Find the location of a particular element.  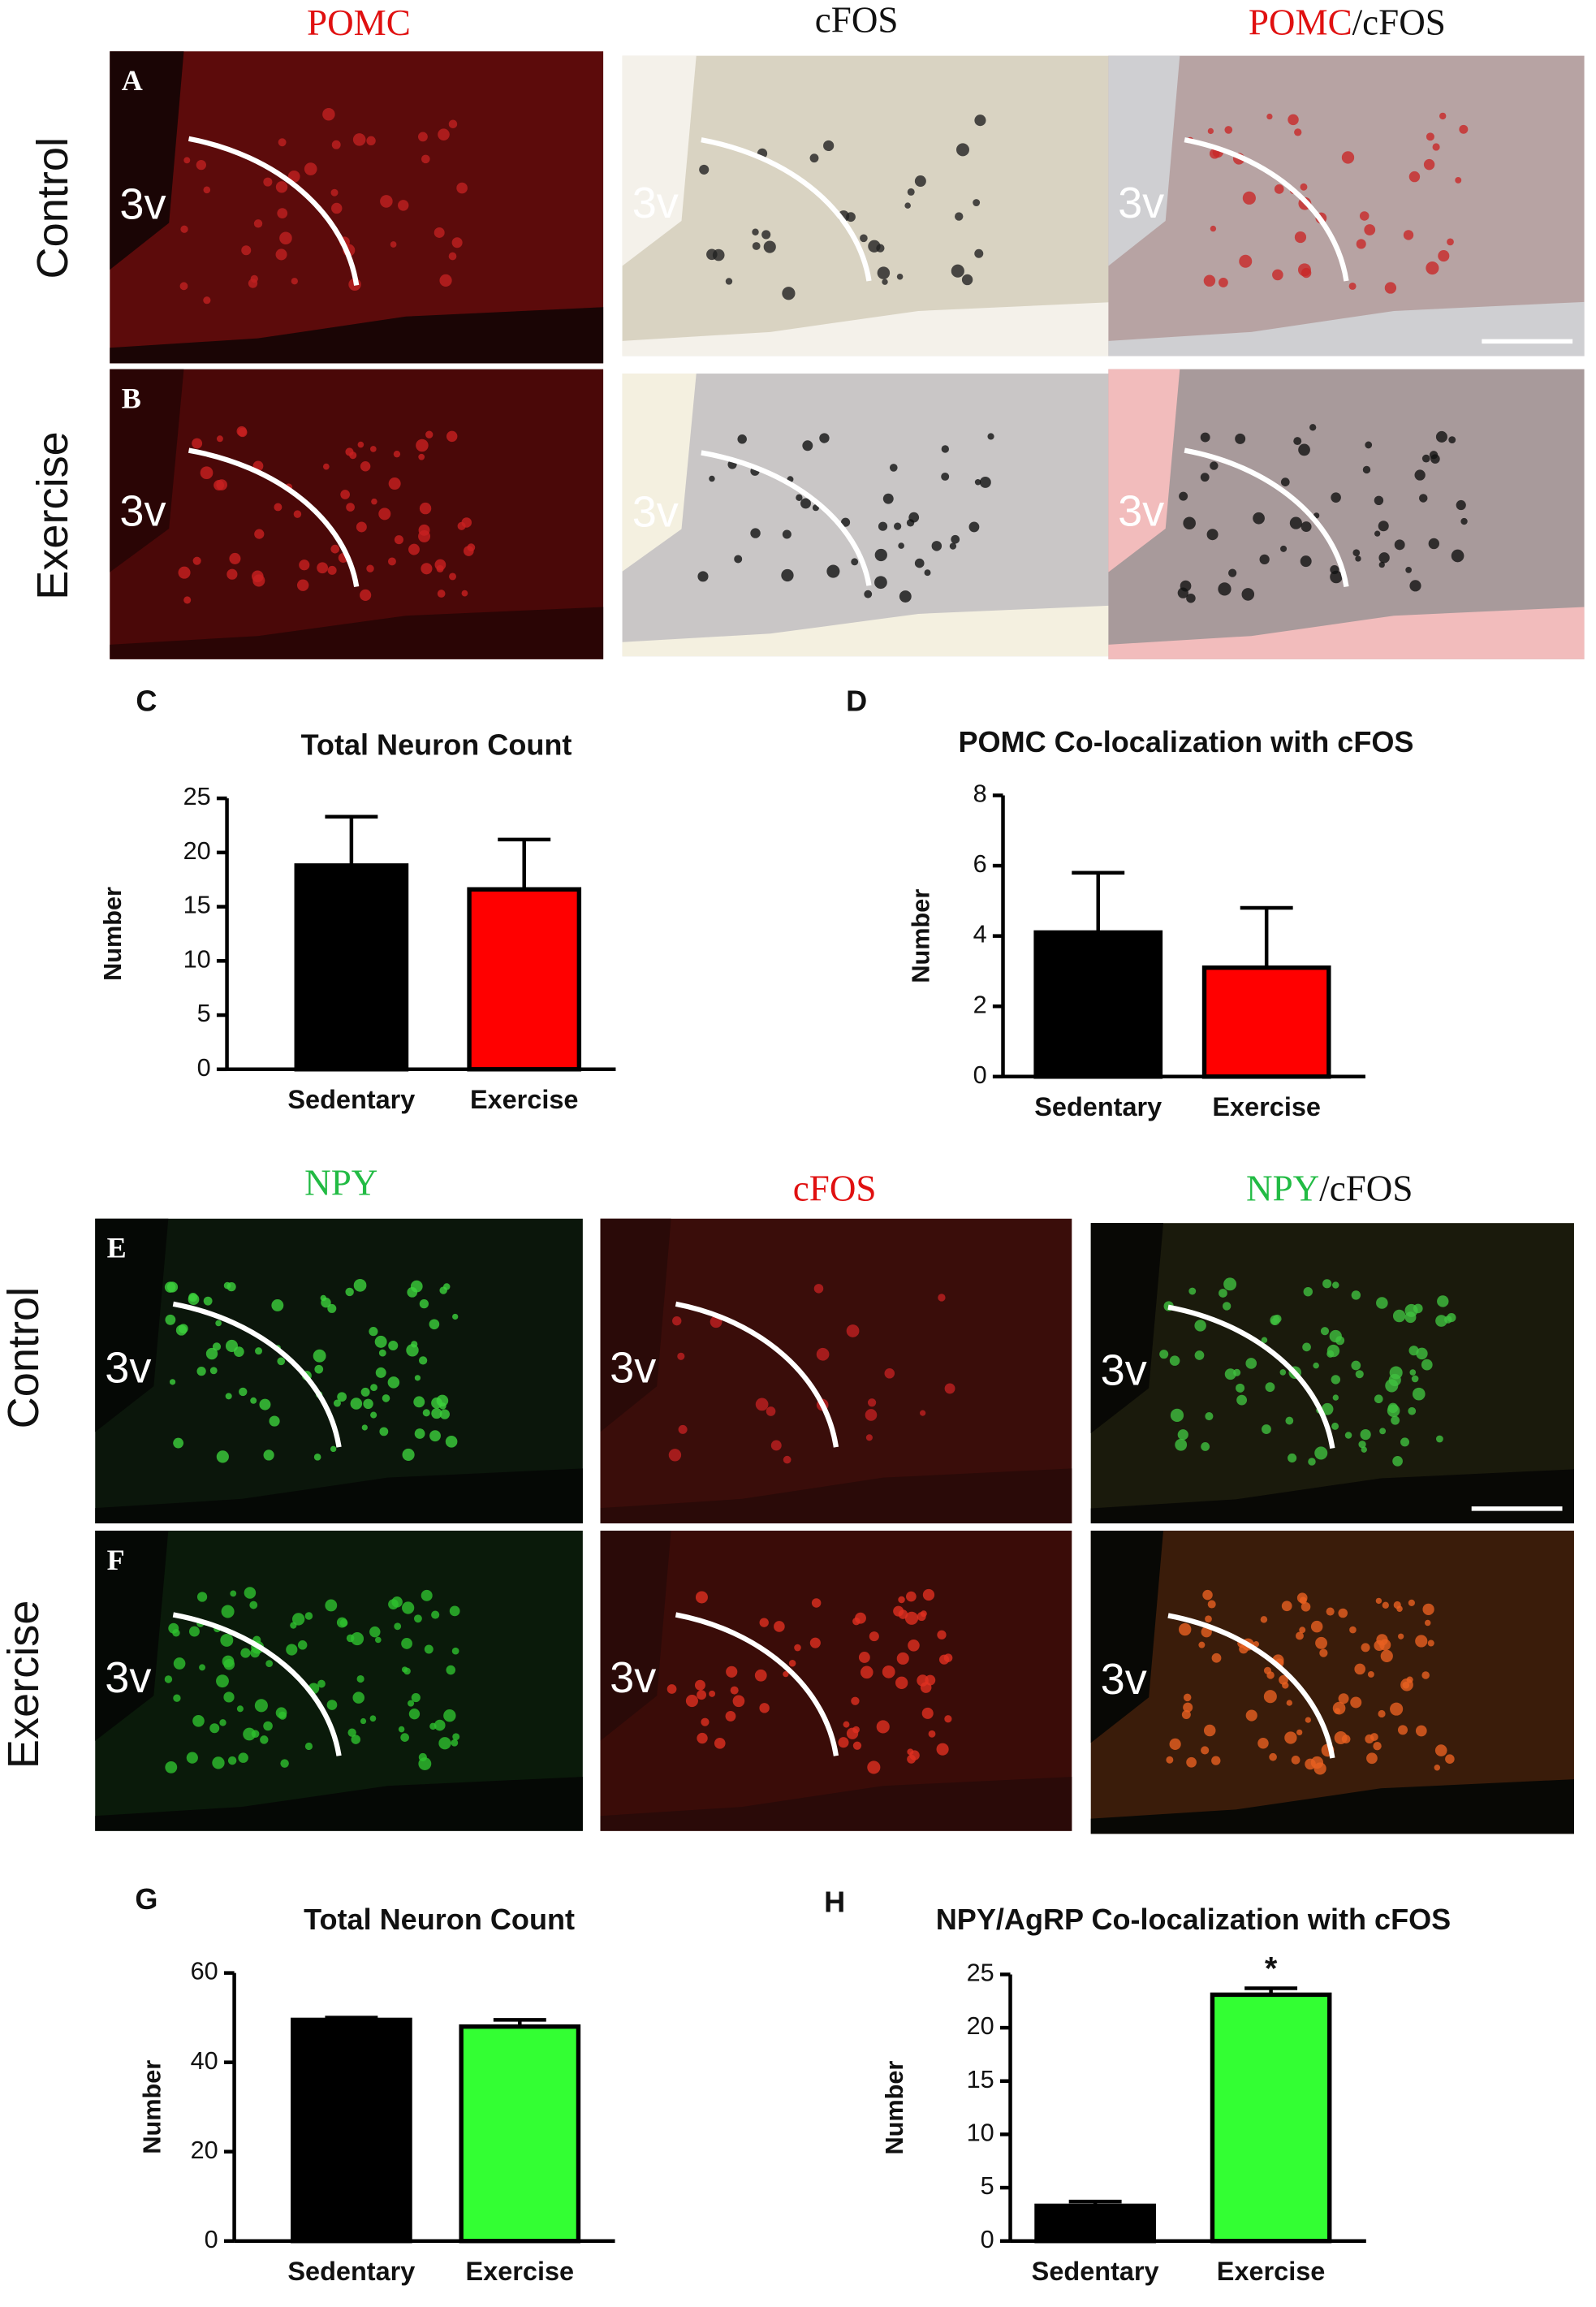

significance-mark: * is located at coordinates (1271, 1968).